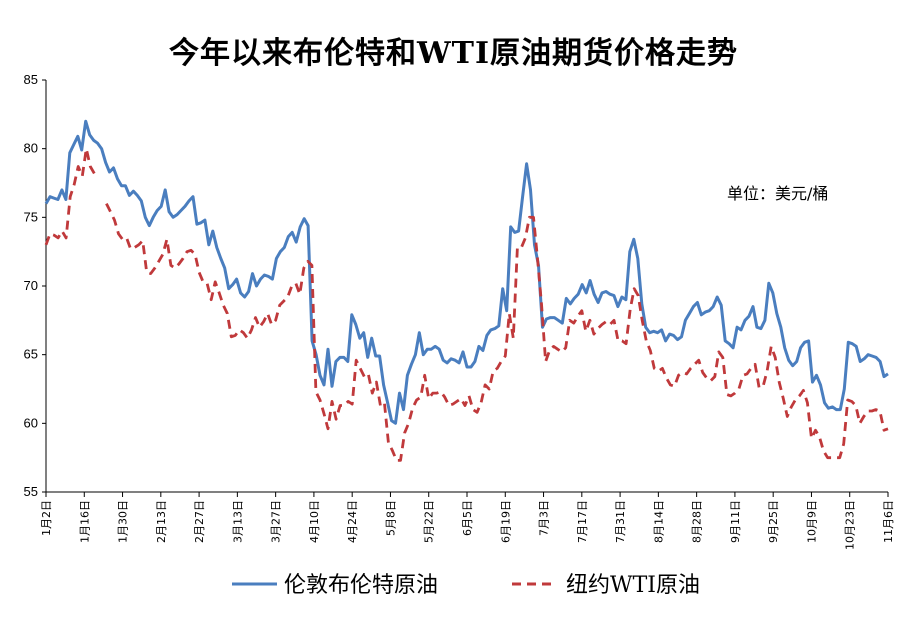 This screenshot has width=907, height=629. Describe the element at coordinates (773, 521) in the screenshot. I see `x-tick-label: 9月25日` at that location.